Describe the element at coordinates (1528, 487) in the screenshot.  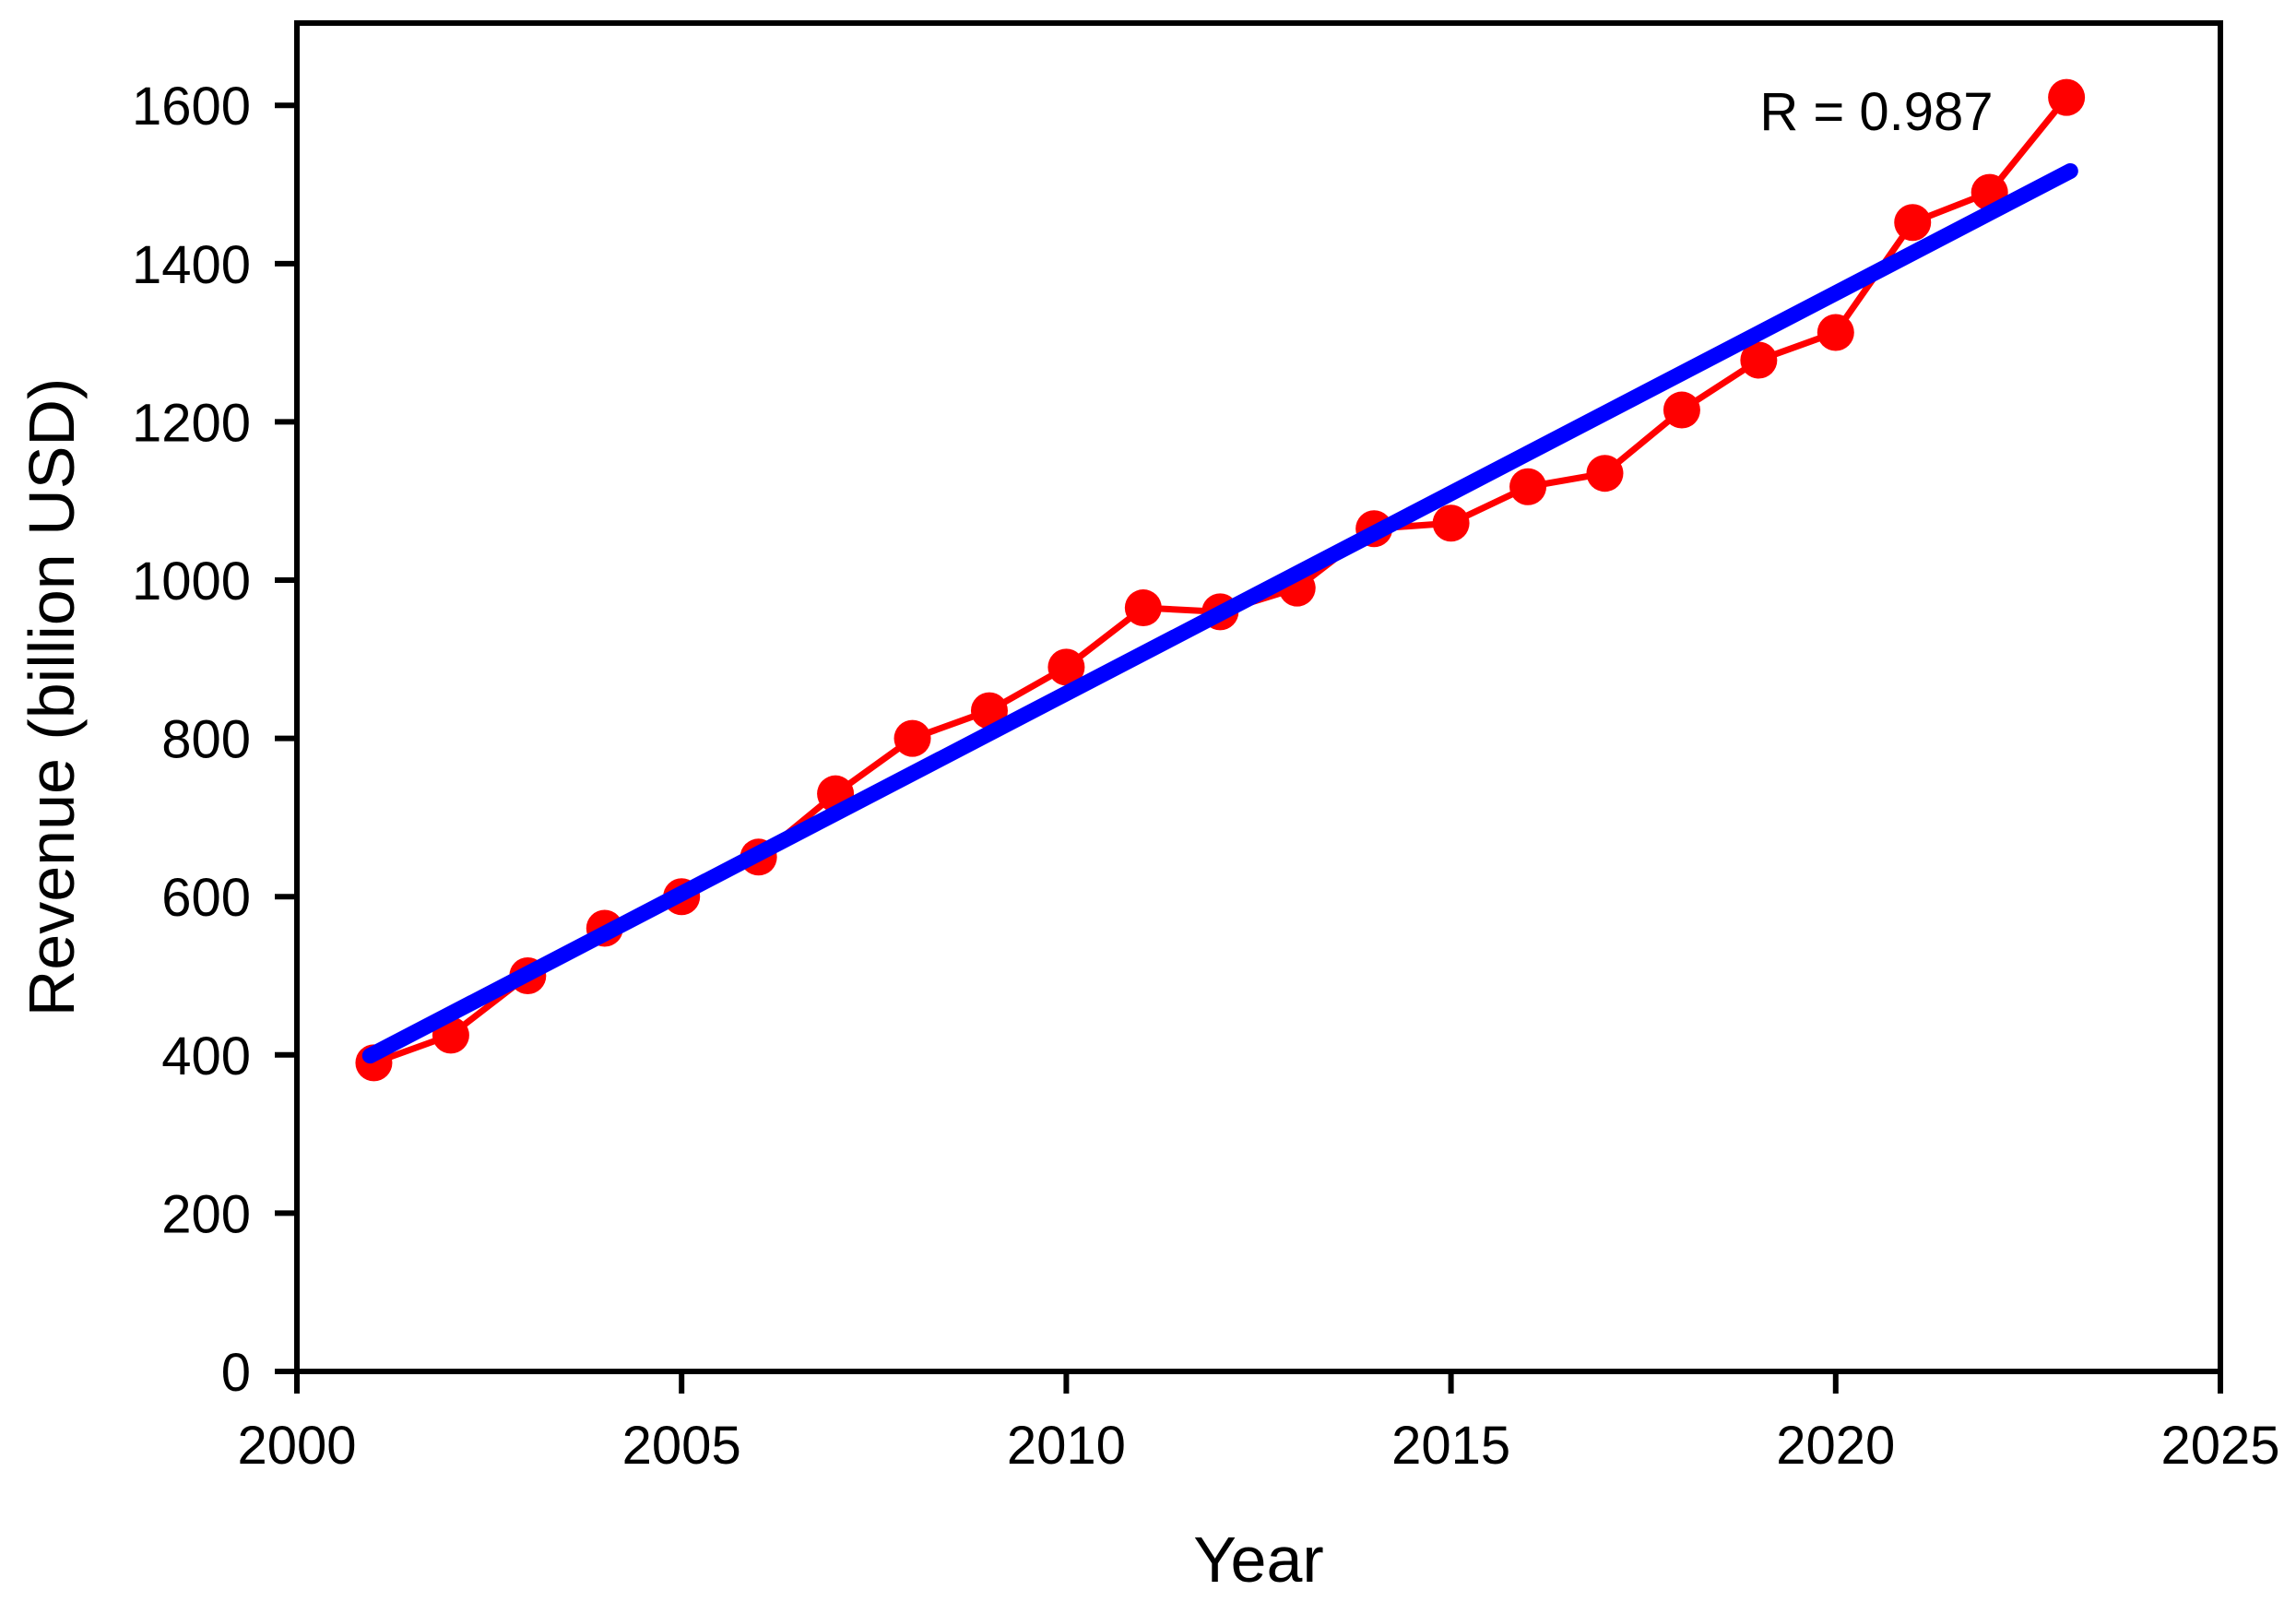
I see `data-point-2016` at that location.